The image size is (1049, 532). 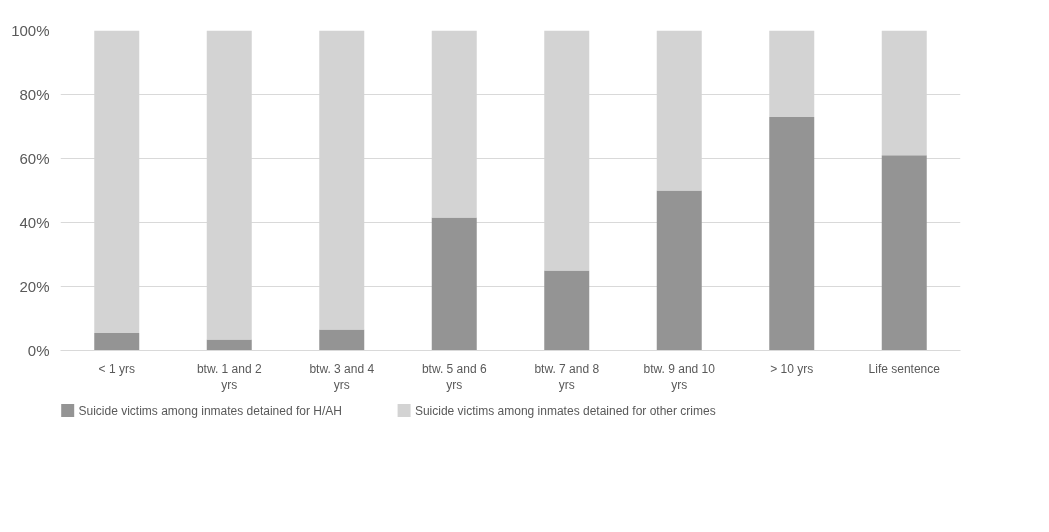 I want to click on x-tick-label: < 1 yrs, so click(x=116, y=368).